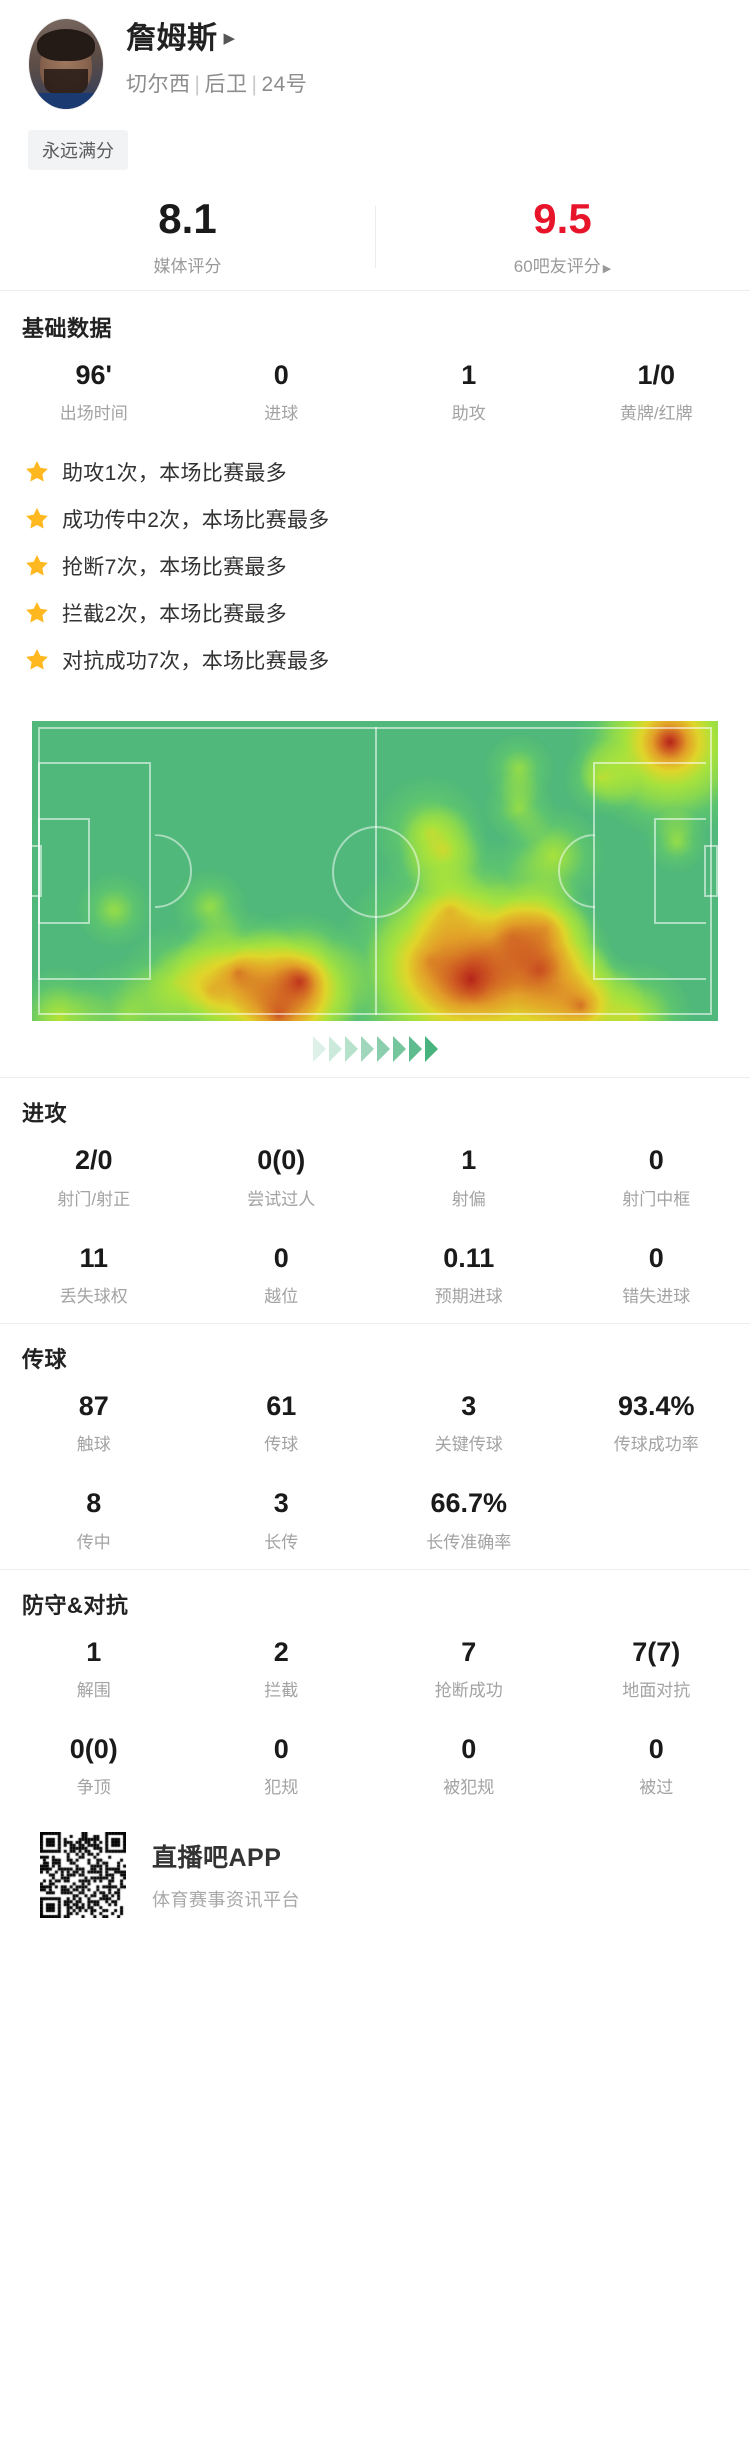  Describe the element at coordinates (656, 1651) in the screenshot. I see `stat-value: 7(7)` at that location.